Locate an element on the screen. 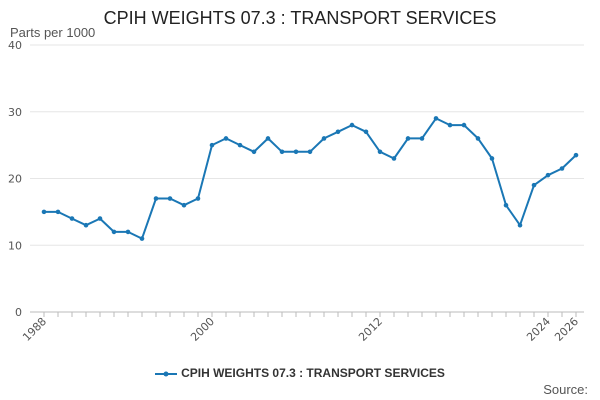 The height and width of the screenshot is (400, 600). y-tick-label: 30 is located at coordinates (15, 112).